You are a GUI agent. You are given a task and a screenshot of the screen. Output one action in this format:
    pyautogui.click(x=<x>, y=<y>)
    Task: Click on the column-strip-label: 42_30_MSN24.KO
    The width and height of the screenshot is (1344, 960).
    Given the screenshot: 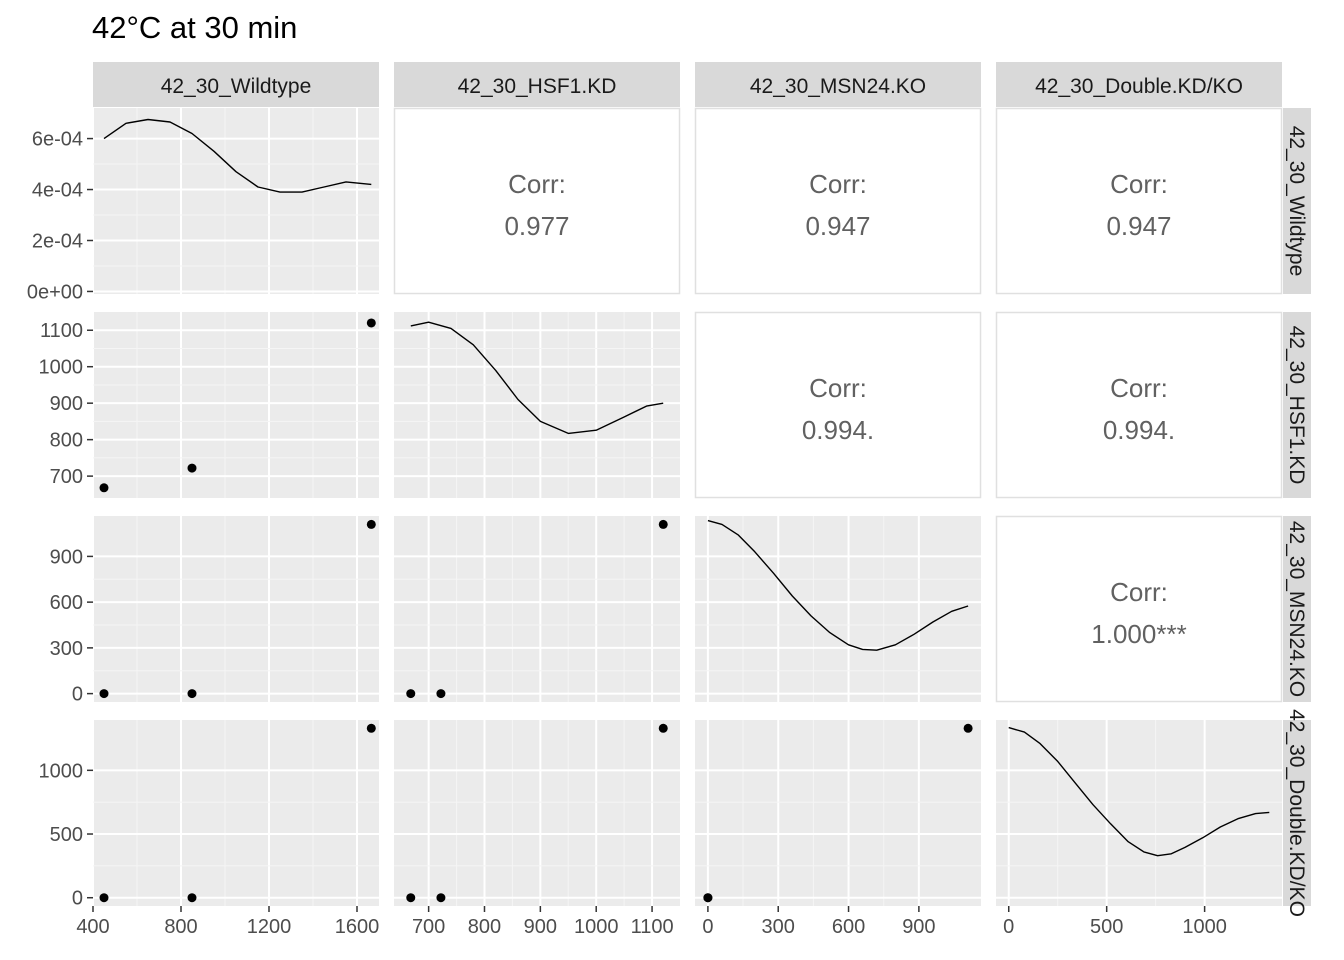 What is the action you would take?
    pyautogui.click(x=838, y=86)
    